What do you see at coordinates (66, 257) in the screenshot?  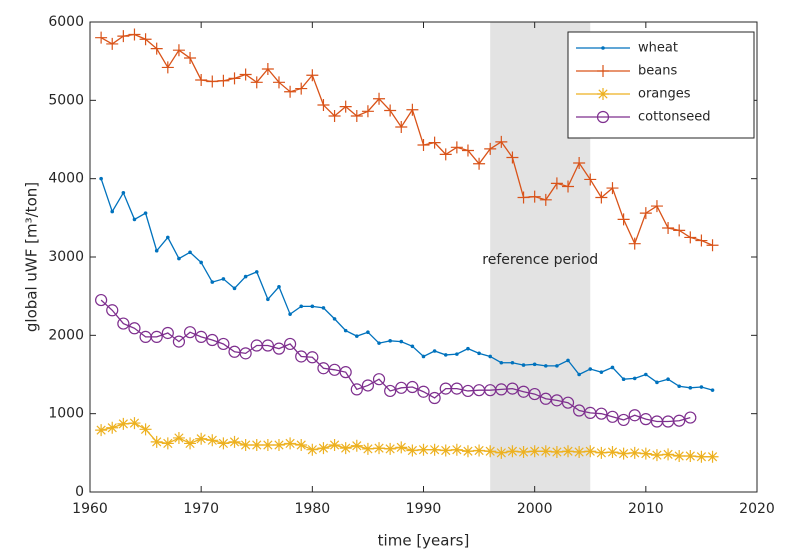 I see `y-tick-label: 3000` at bounding box center [66, 257].